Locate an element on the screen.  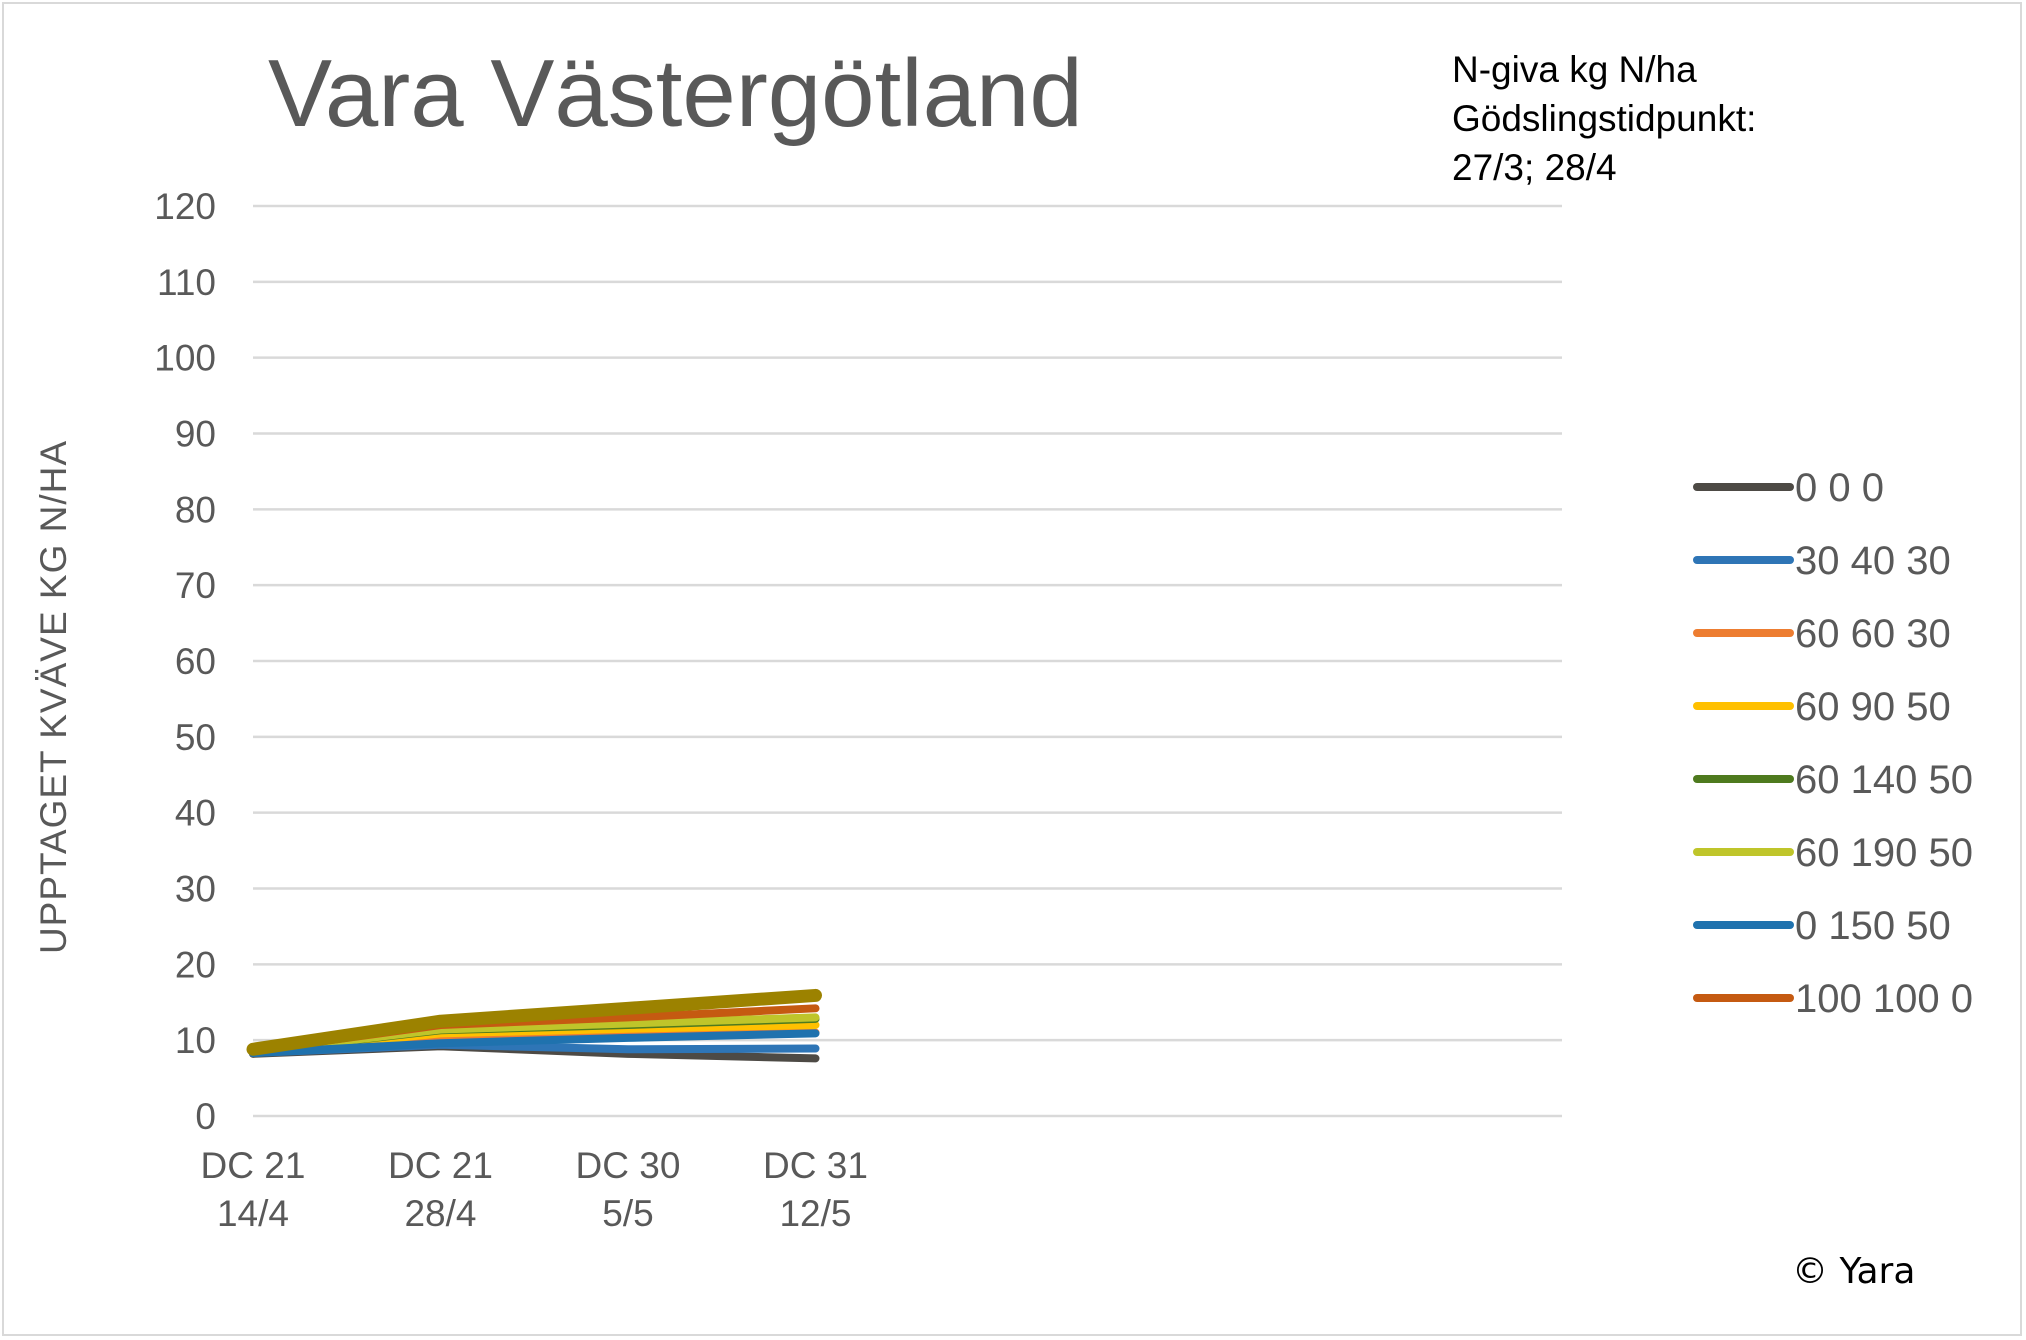
copyright-text: © Yara is located at coordinates (1853, 1271).